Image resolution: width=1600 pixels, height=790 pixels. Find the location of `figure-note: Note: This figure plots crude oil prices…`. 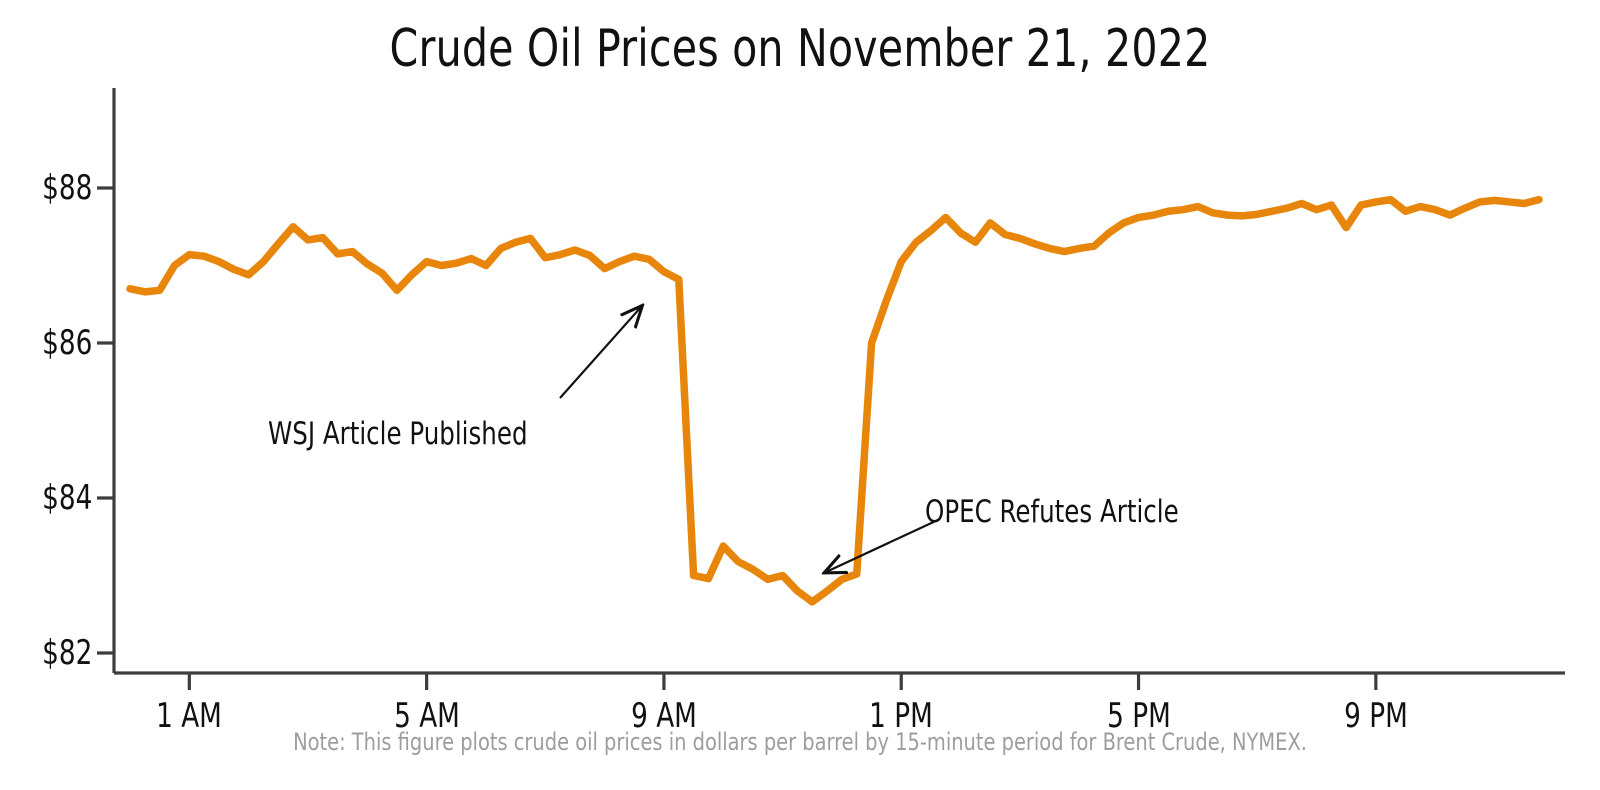

figure-note: Note: This figure plots crude oil prices… is located at coordinates (800, 742).